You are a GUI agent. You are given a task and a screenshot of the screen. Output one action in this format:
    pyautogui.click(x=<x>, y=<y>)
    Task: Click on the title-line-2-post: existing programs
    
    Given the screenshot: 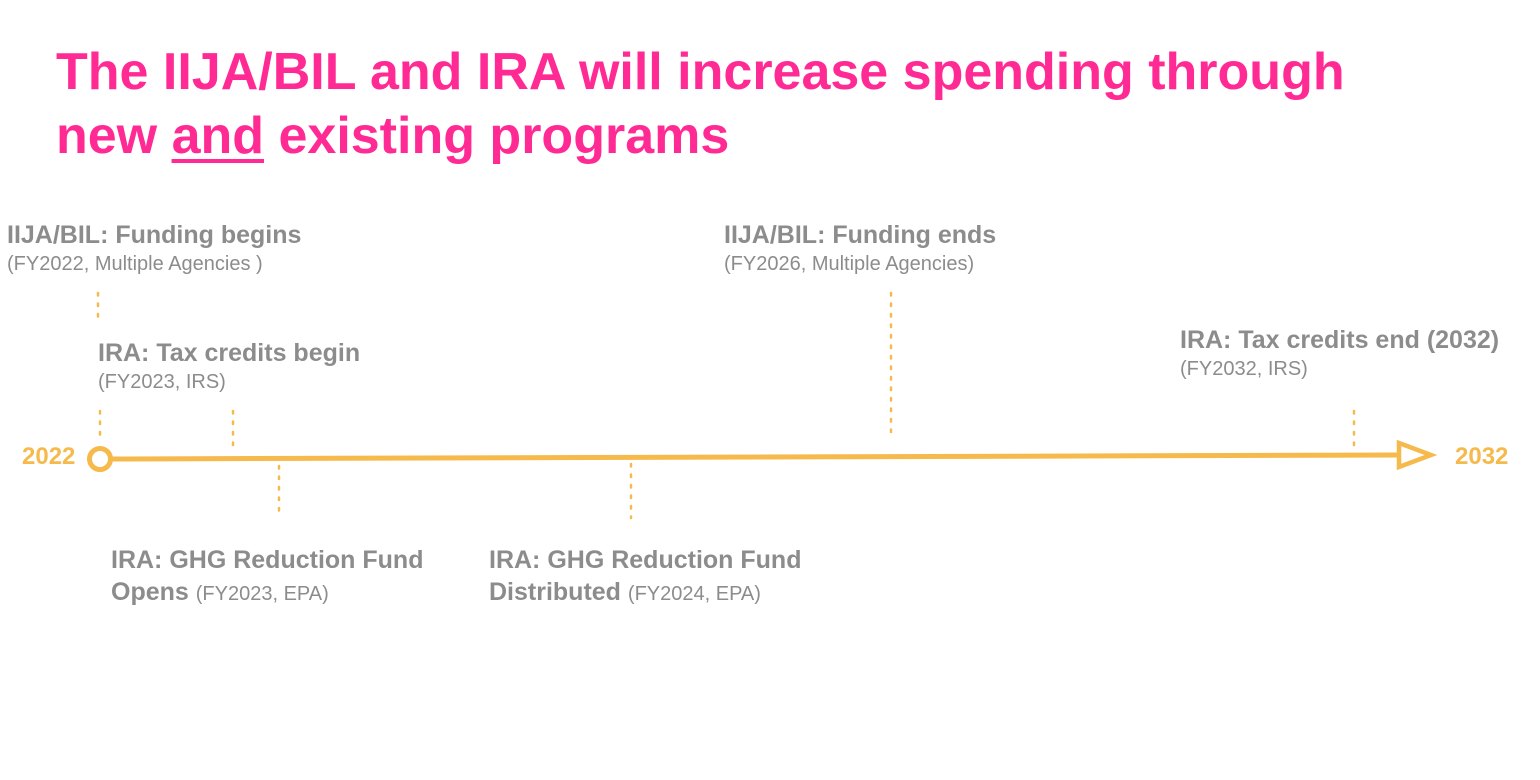 What is the action you would take?
    pyautogui.click(x=497, y=136)
    